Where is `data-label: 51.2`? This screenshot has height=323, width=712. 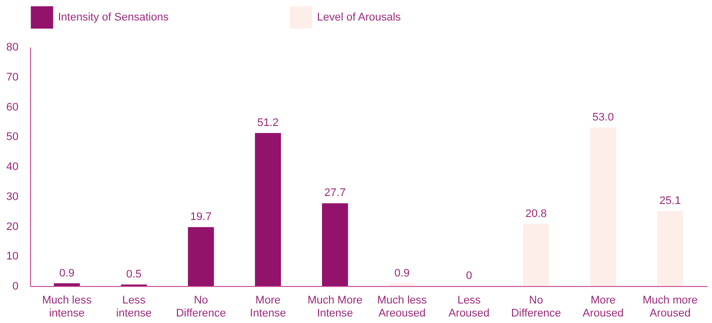
data-label: 51.2 is located at coordinates (268, 123).